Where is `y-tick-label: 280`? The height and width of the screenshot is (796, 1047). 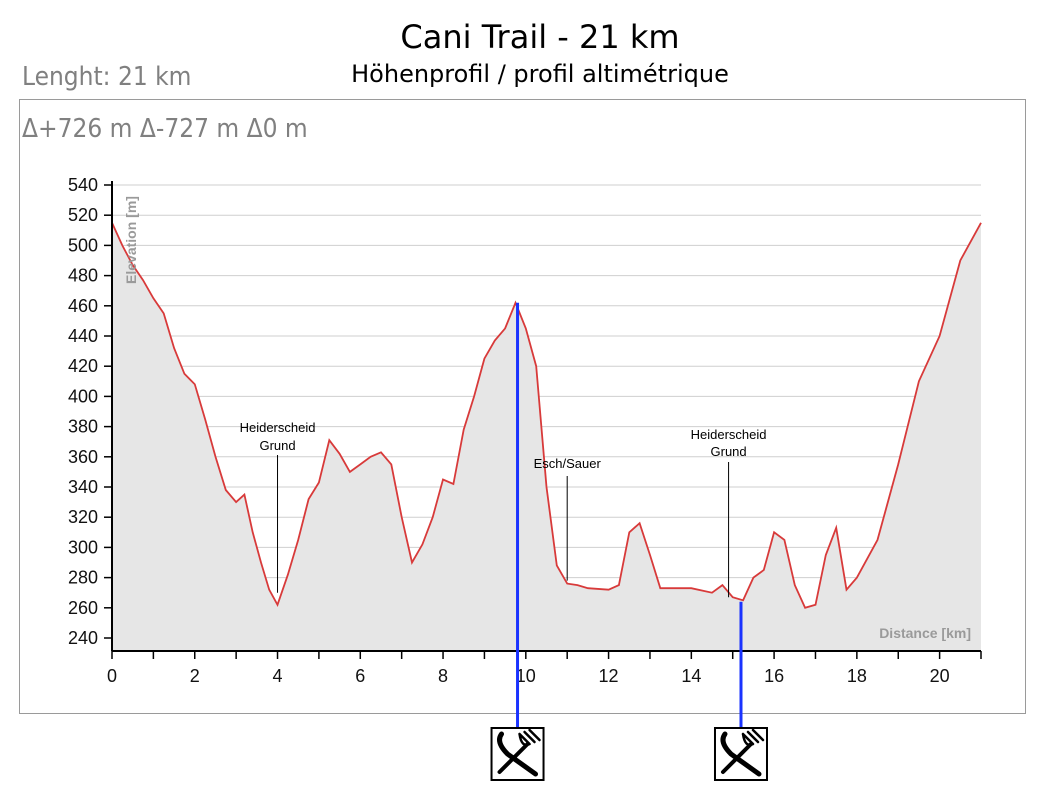 y-tick-label: 280 is located at coordinates (83, 578).